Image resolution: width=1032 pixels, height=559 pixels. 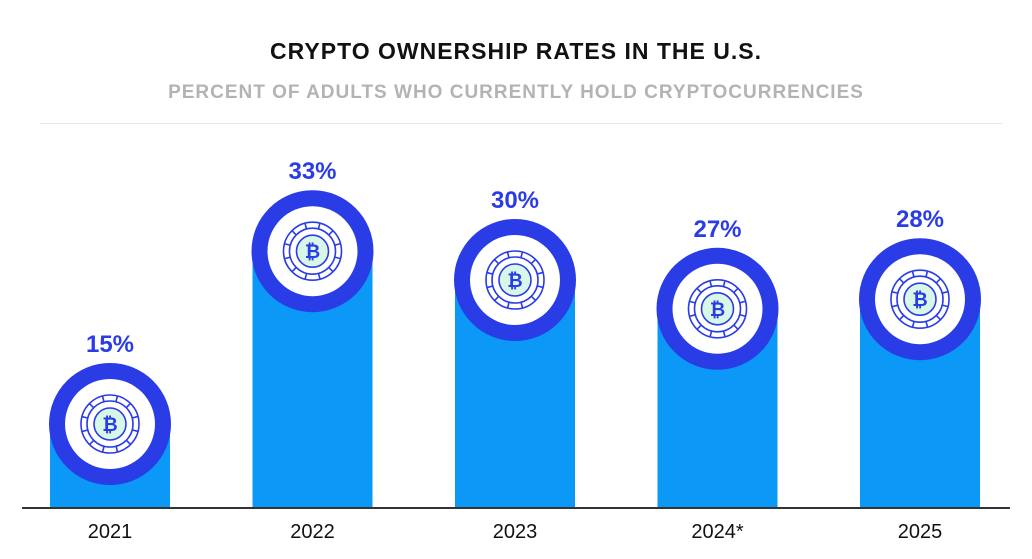 What do you see at coordinates (521, 123) in the screenshot?
I see `divider` at bounding box center [521, 123].